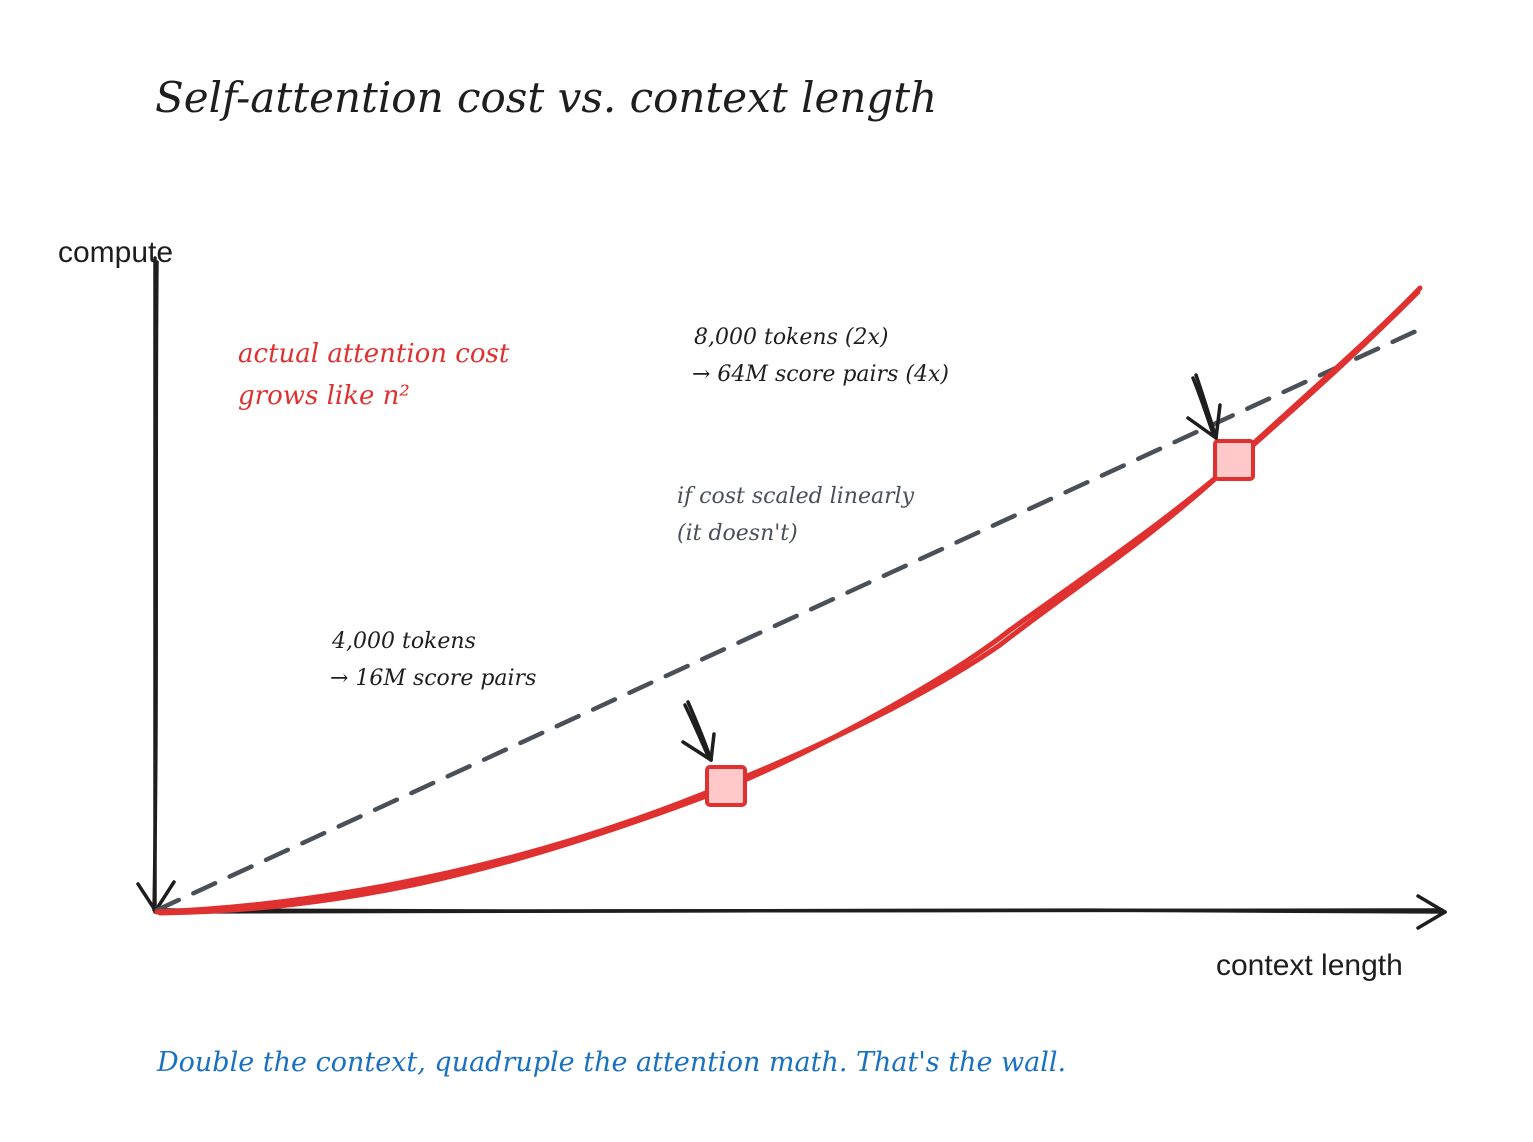 Image resolution: width=1533 pixels, height=1142 pixels. I want to click on y-axis-arrowhead, so click(156, 896).